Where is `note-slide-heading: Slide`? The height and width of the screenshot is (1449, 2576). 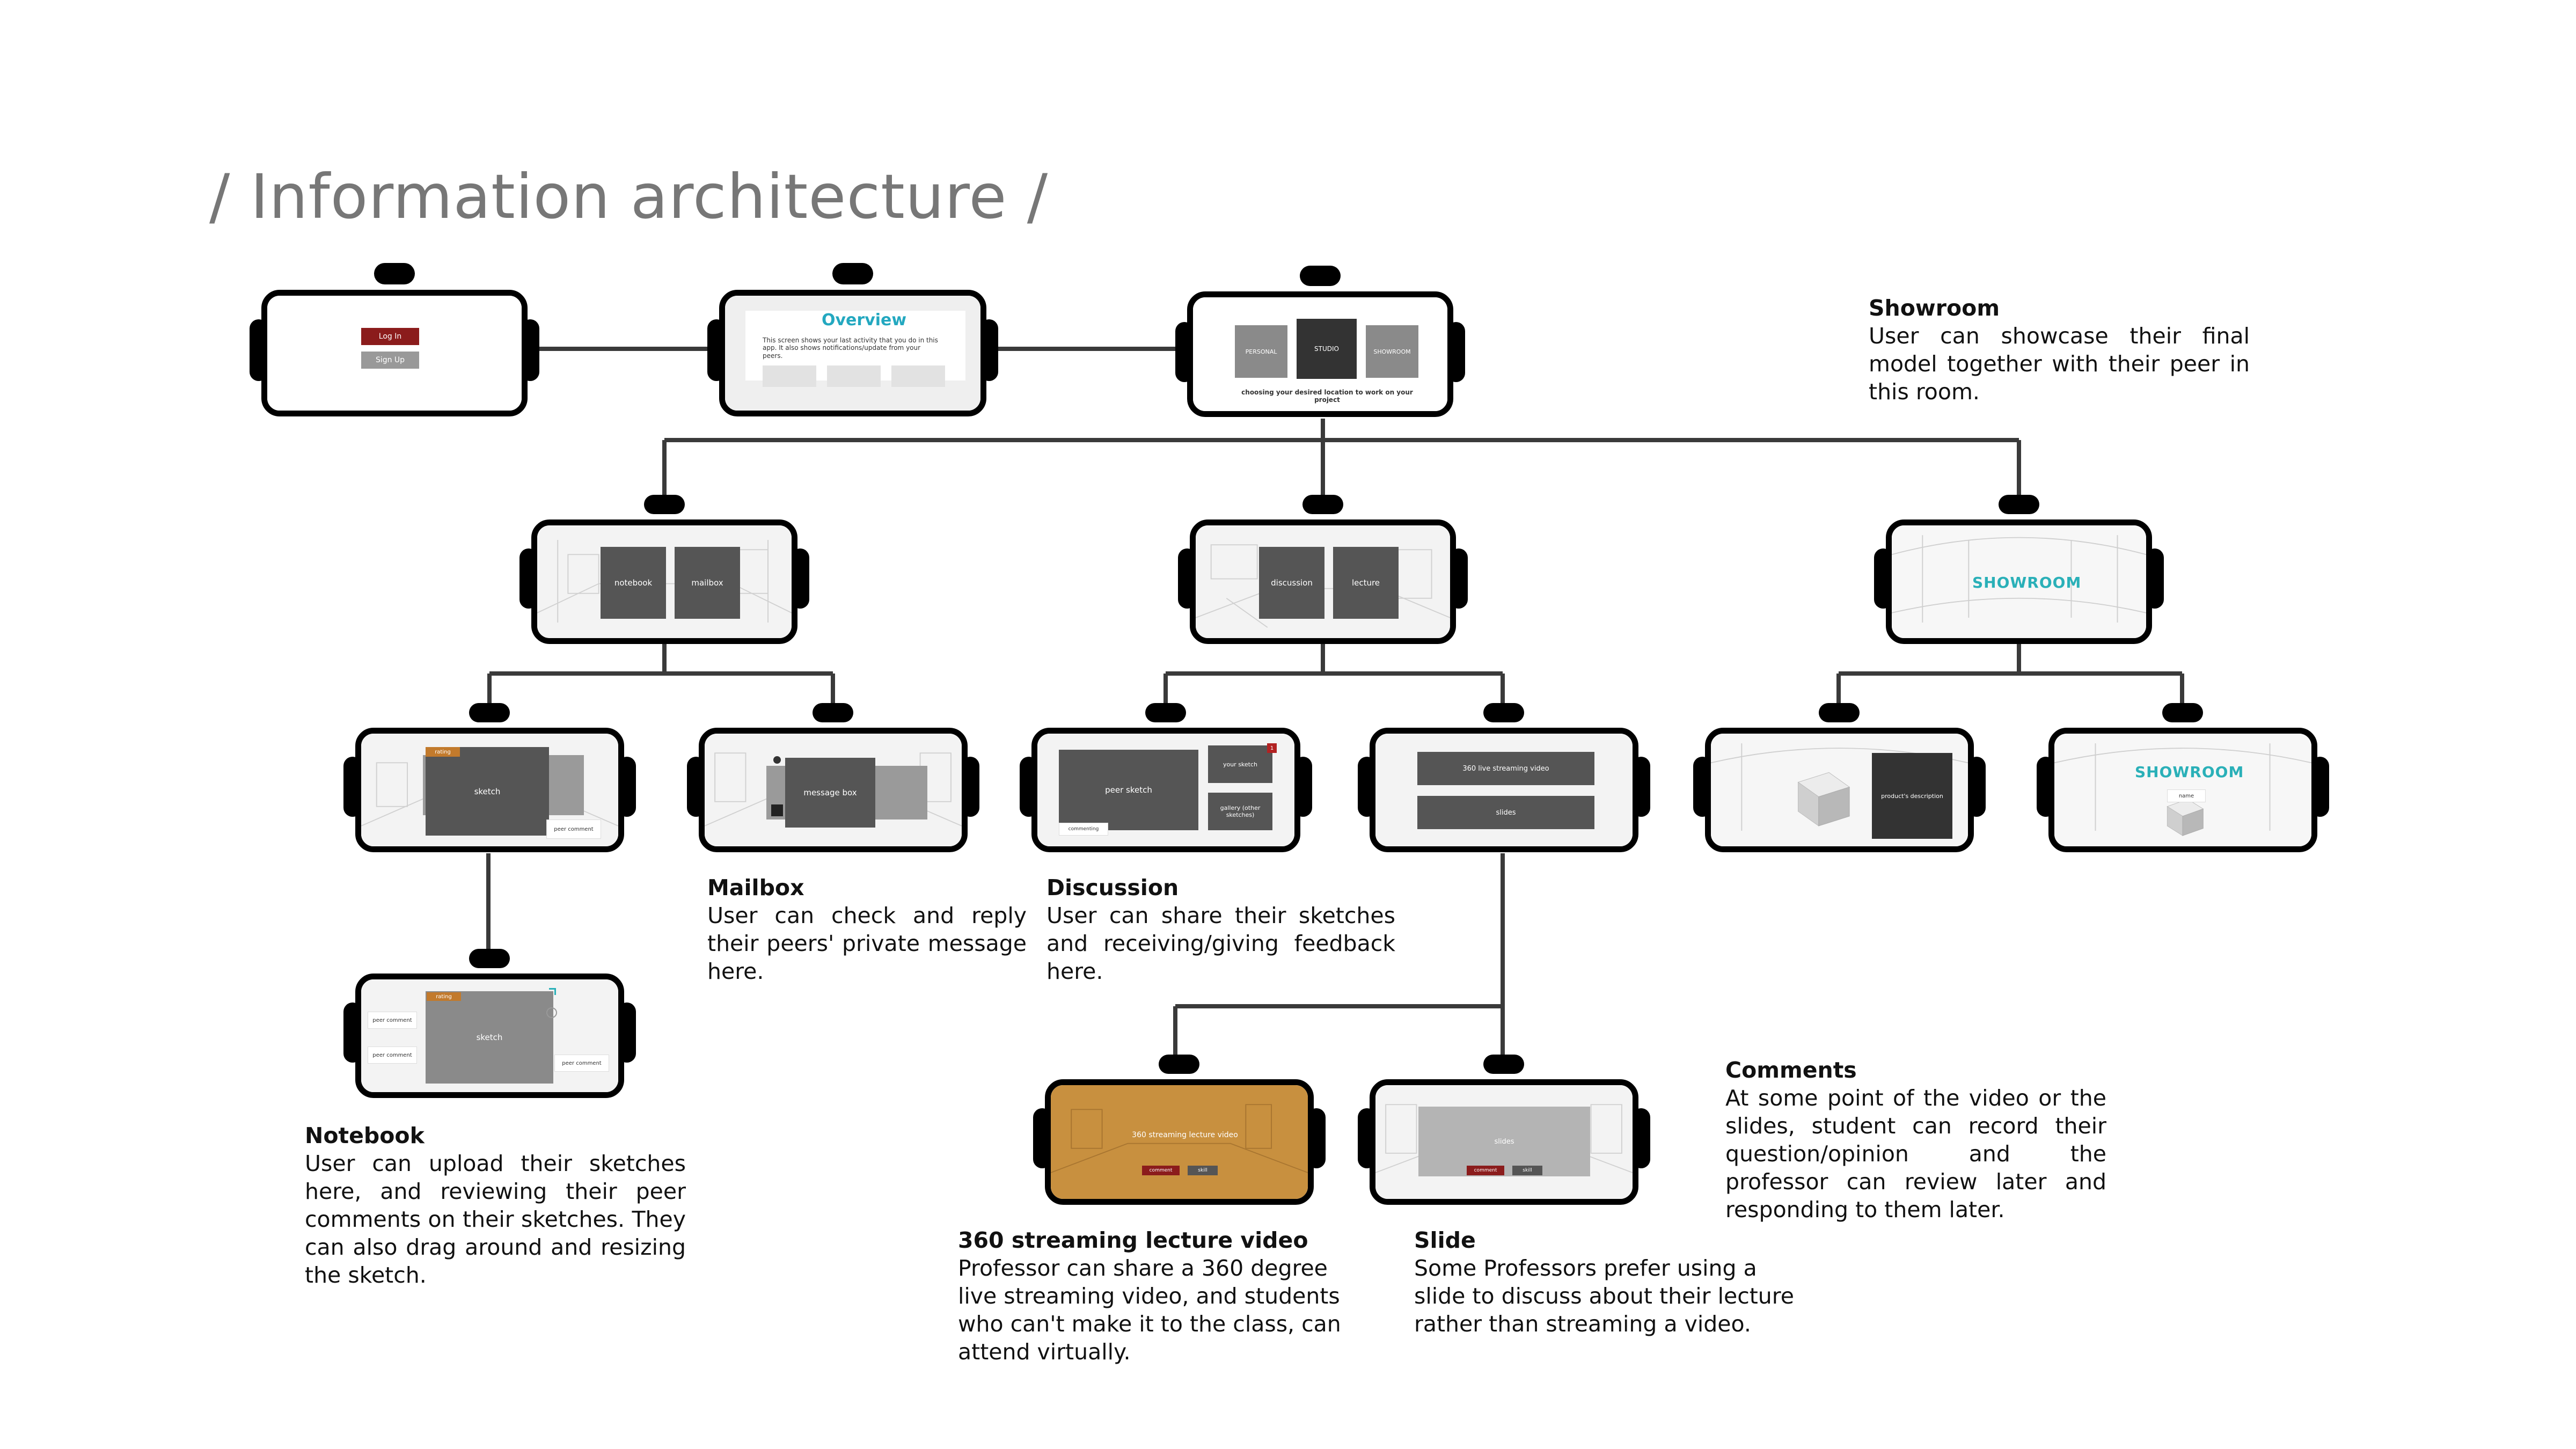
note-slide-heading: Slide is located at coordinates (1445, 1240).